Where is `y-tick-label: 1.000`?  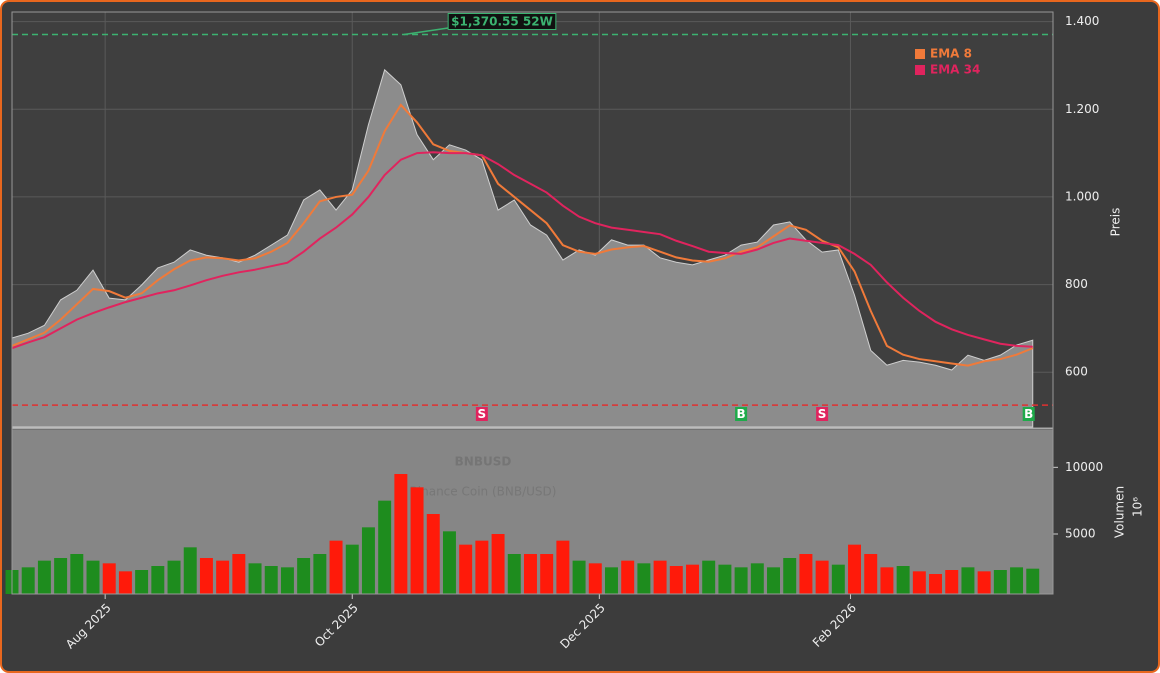 y-tick-label: 1.000 is located at coordinates (1082, 196).